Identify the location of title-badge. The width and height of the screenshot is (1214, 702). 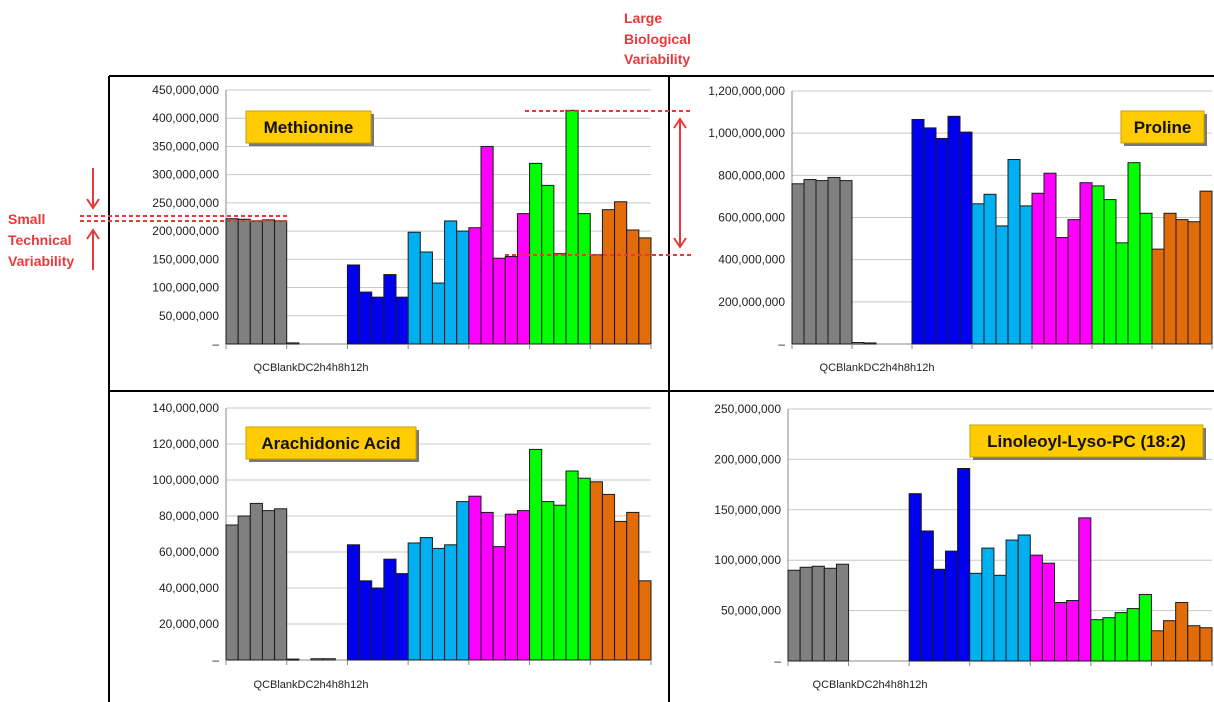
(331, 443).